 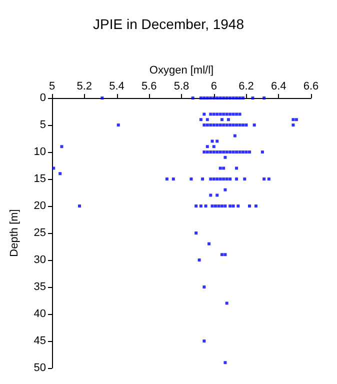 I want to click on y-tick-label: 25, so click(x=40, y=233).